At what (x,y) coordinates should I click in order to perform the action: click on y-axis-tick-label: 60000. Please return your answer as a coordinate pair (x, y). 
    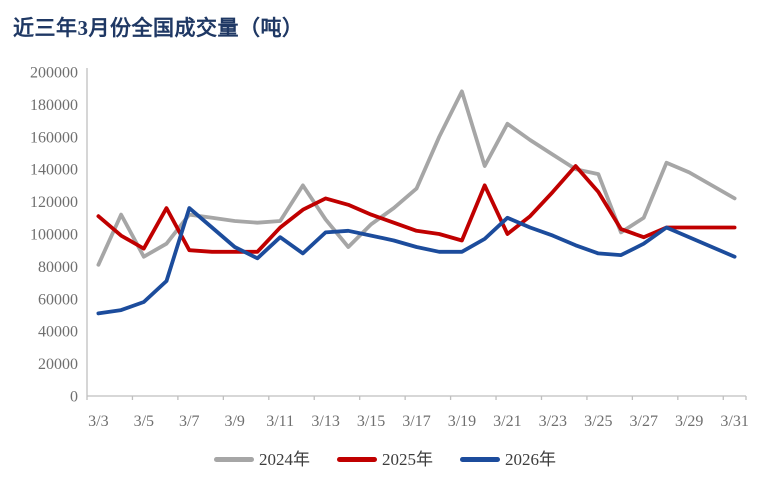
    Looking at the image, I should click on (58, 299).